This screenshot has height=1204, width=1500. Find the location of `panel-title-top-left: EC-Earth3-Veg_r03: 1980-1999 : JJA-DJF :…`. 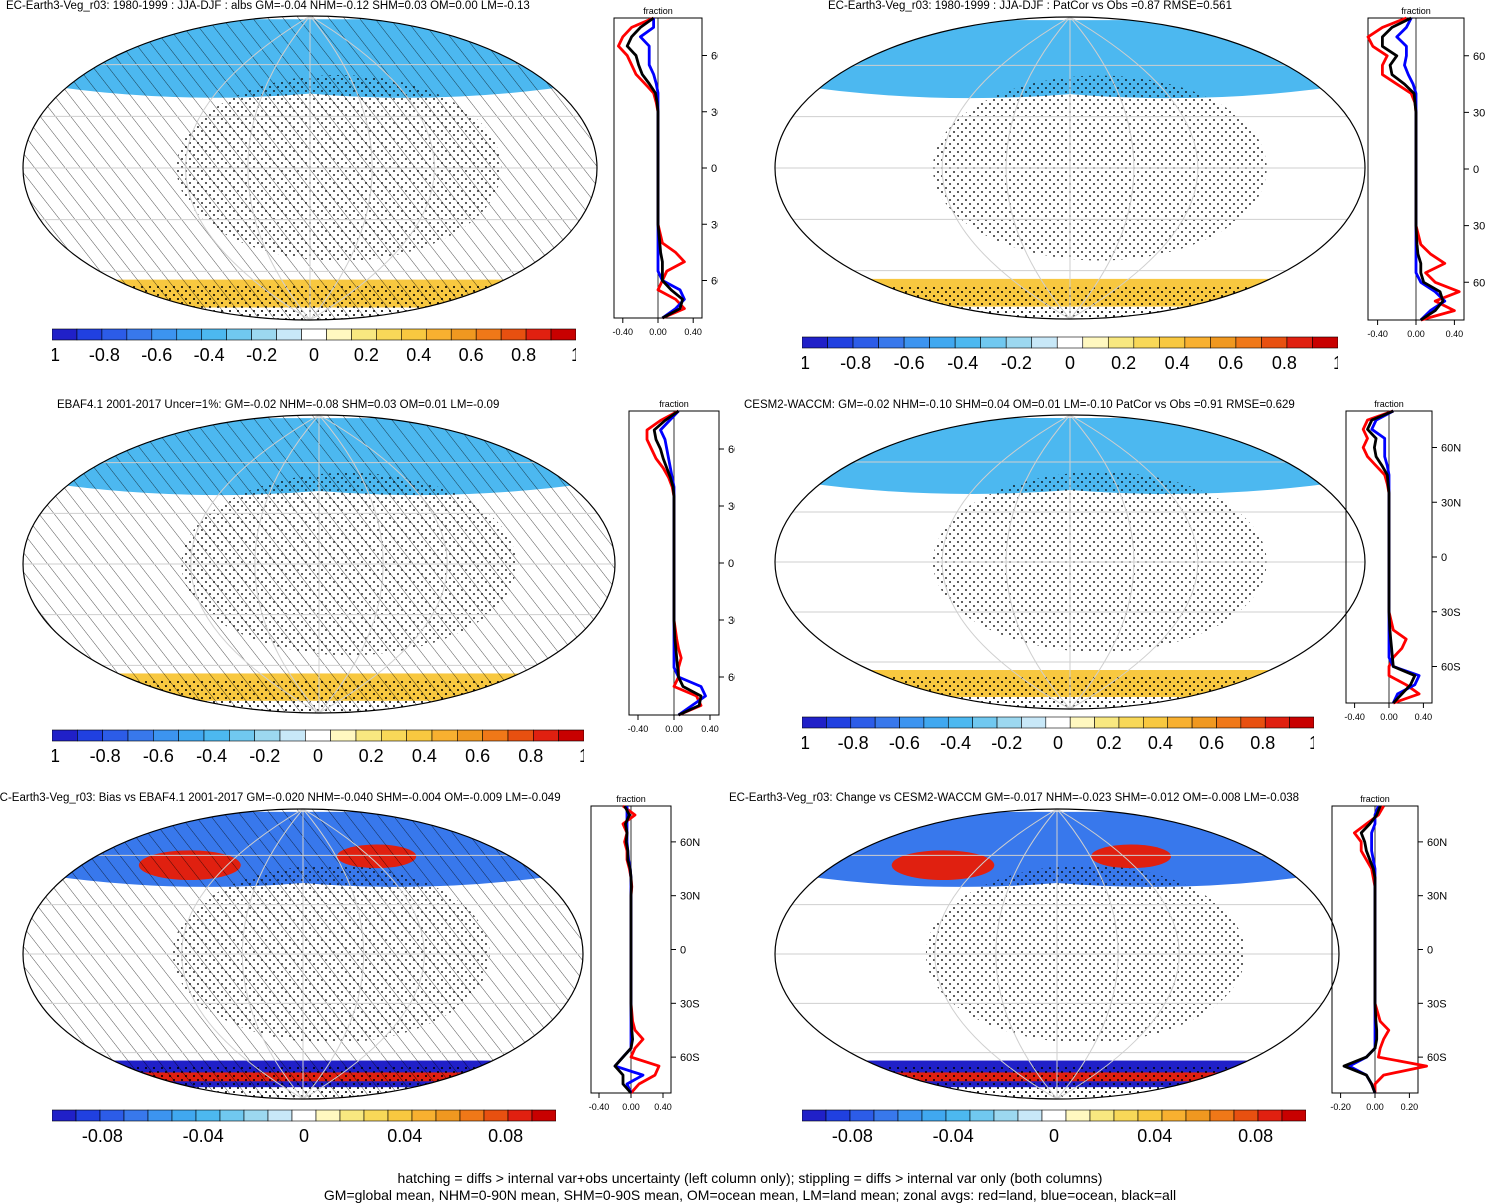

panel-title-top-left: EC-Earth3-Veg_r03: 1980-1999 : JJA-DJF :… is located at coordinates (268, 6).